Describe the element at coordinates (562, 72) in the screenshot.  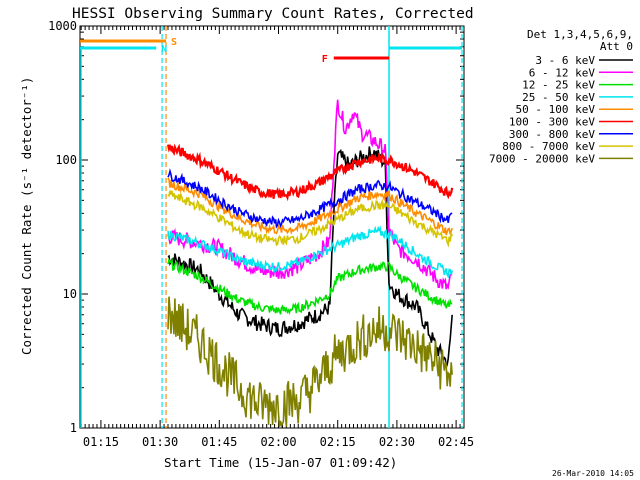
I see `legend-entry-label: 6 - 12 keV` at that location.